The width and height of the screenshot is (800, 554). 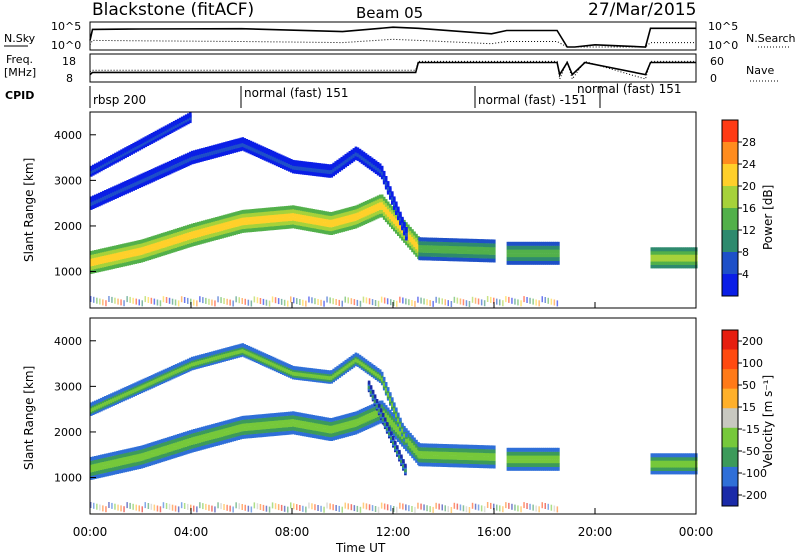 I want to click on nsearch-tick-top: 10^5, so click(x=723, y=26).